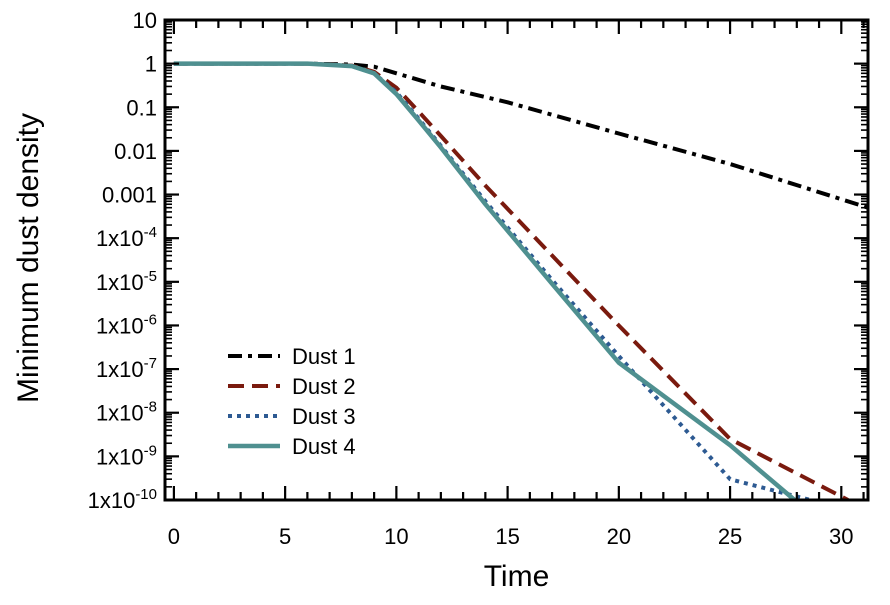 This screenshot has height=605, width=890. What do you see at coordinates (150, 407) in the screenshot?
I see `y-tick-exponent: -8` at bounding box center [150, 407].